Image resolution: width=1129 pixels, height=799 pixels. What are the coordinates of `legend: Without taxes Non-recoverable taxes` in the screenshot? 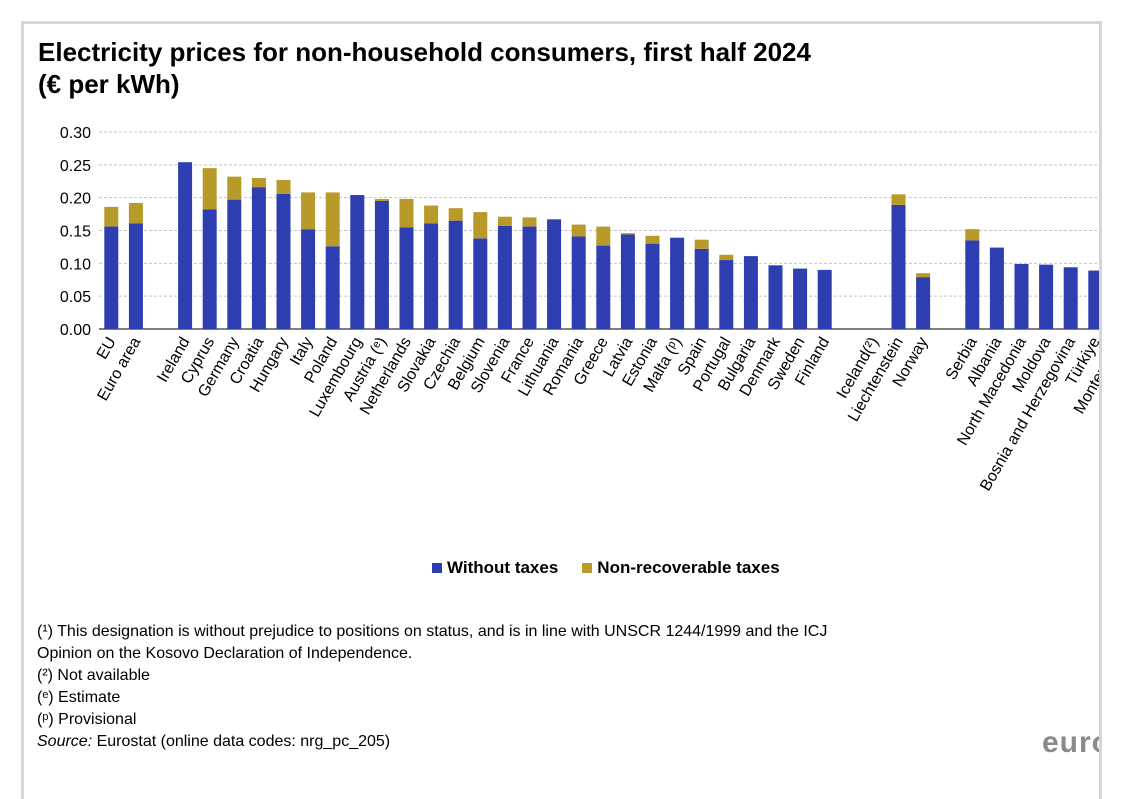 It's located at (606, 568).